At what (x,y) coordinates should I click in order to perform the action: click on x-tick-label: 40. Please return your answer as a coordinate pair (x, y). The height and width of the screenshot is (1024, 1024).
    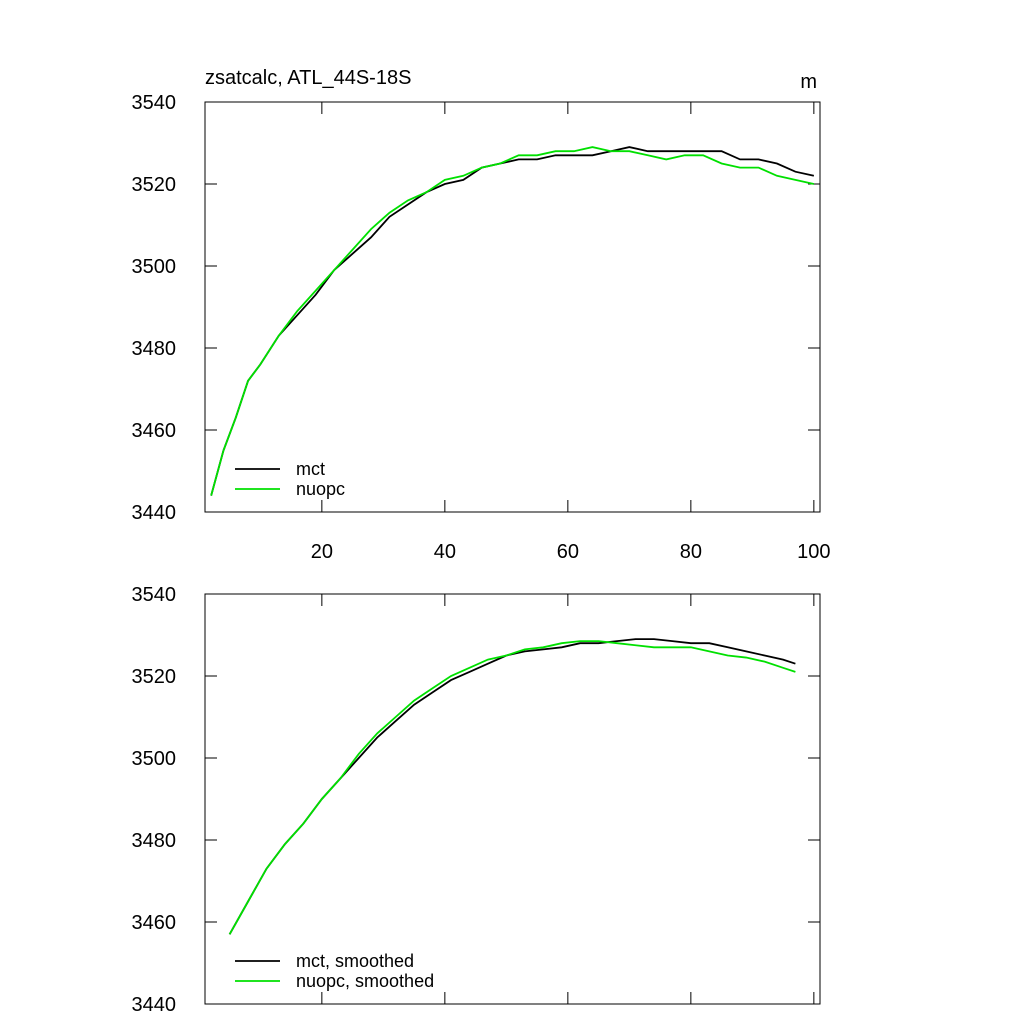
    Looking at the image, I should click on (445, 552).